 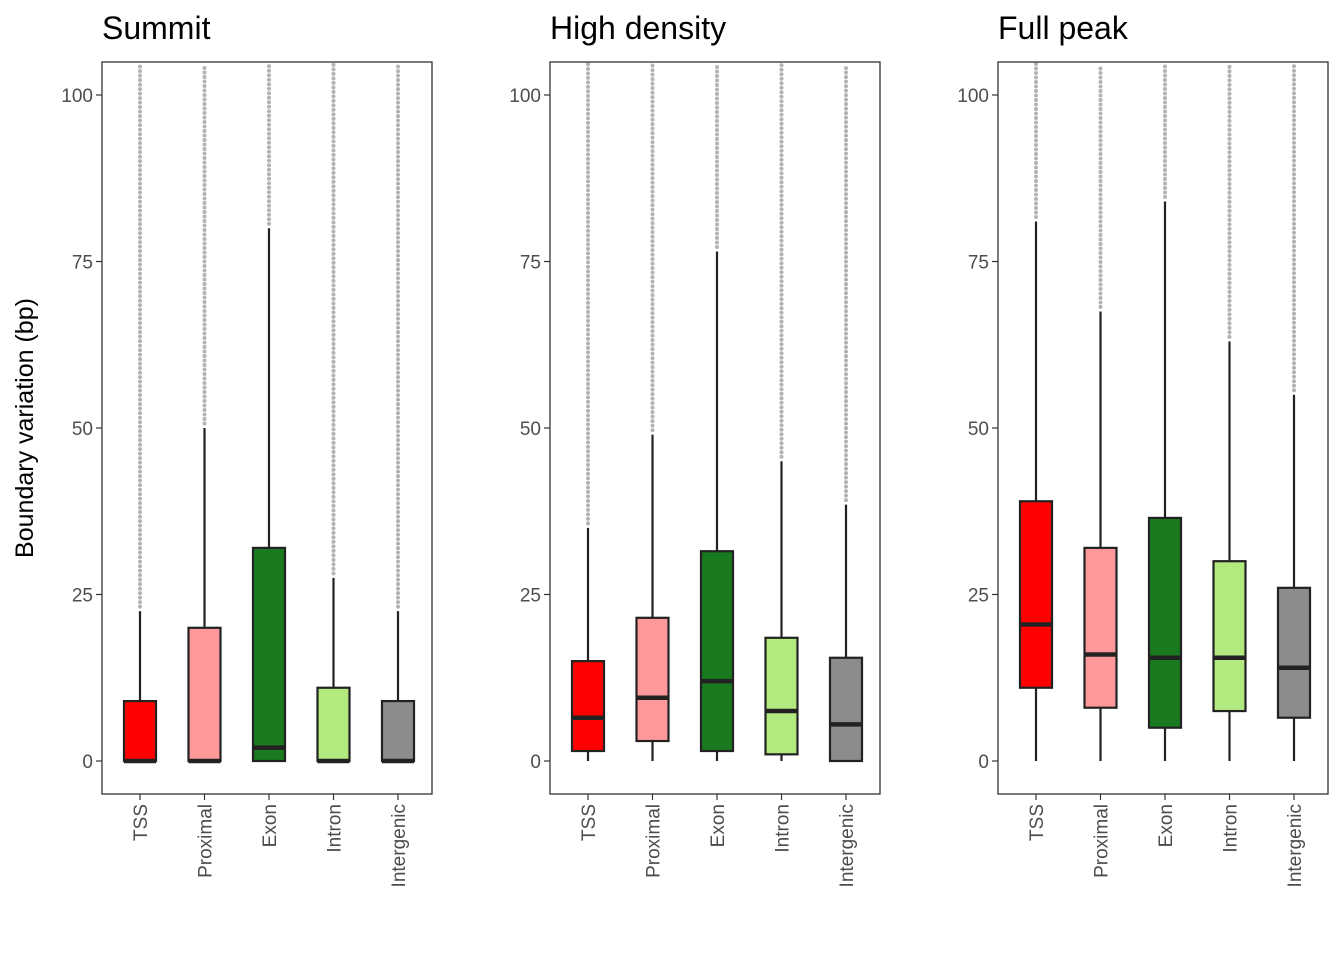 I want to click on box-exon, so click(x=717, y=413).